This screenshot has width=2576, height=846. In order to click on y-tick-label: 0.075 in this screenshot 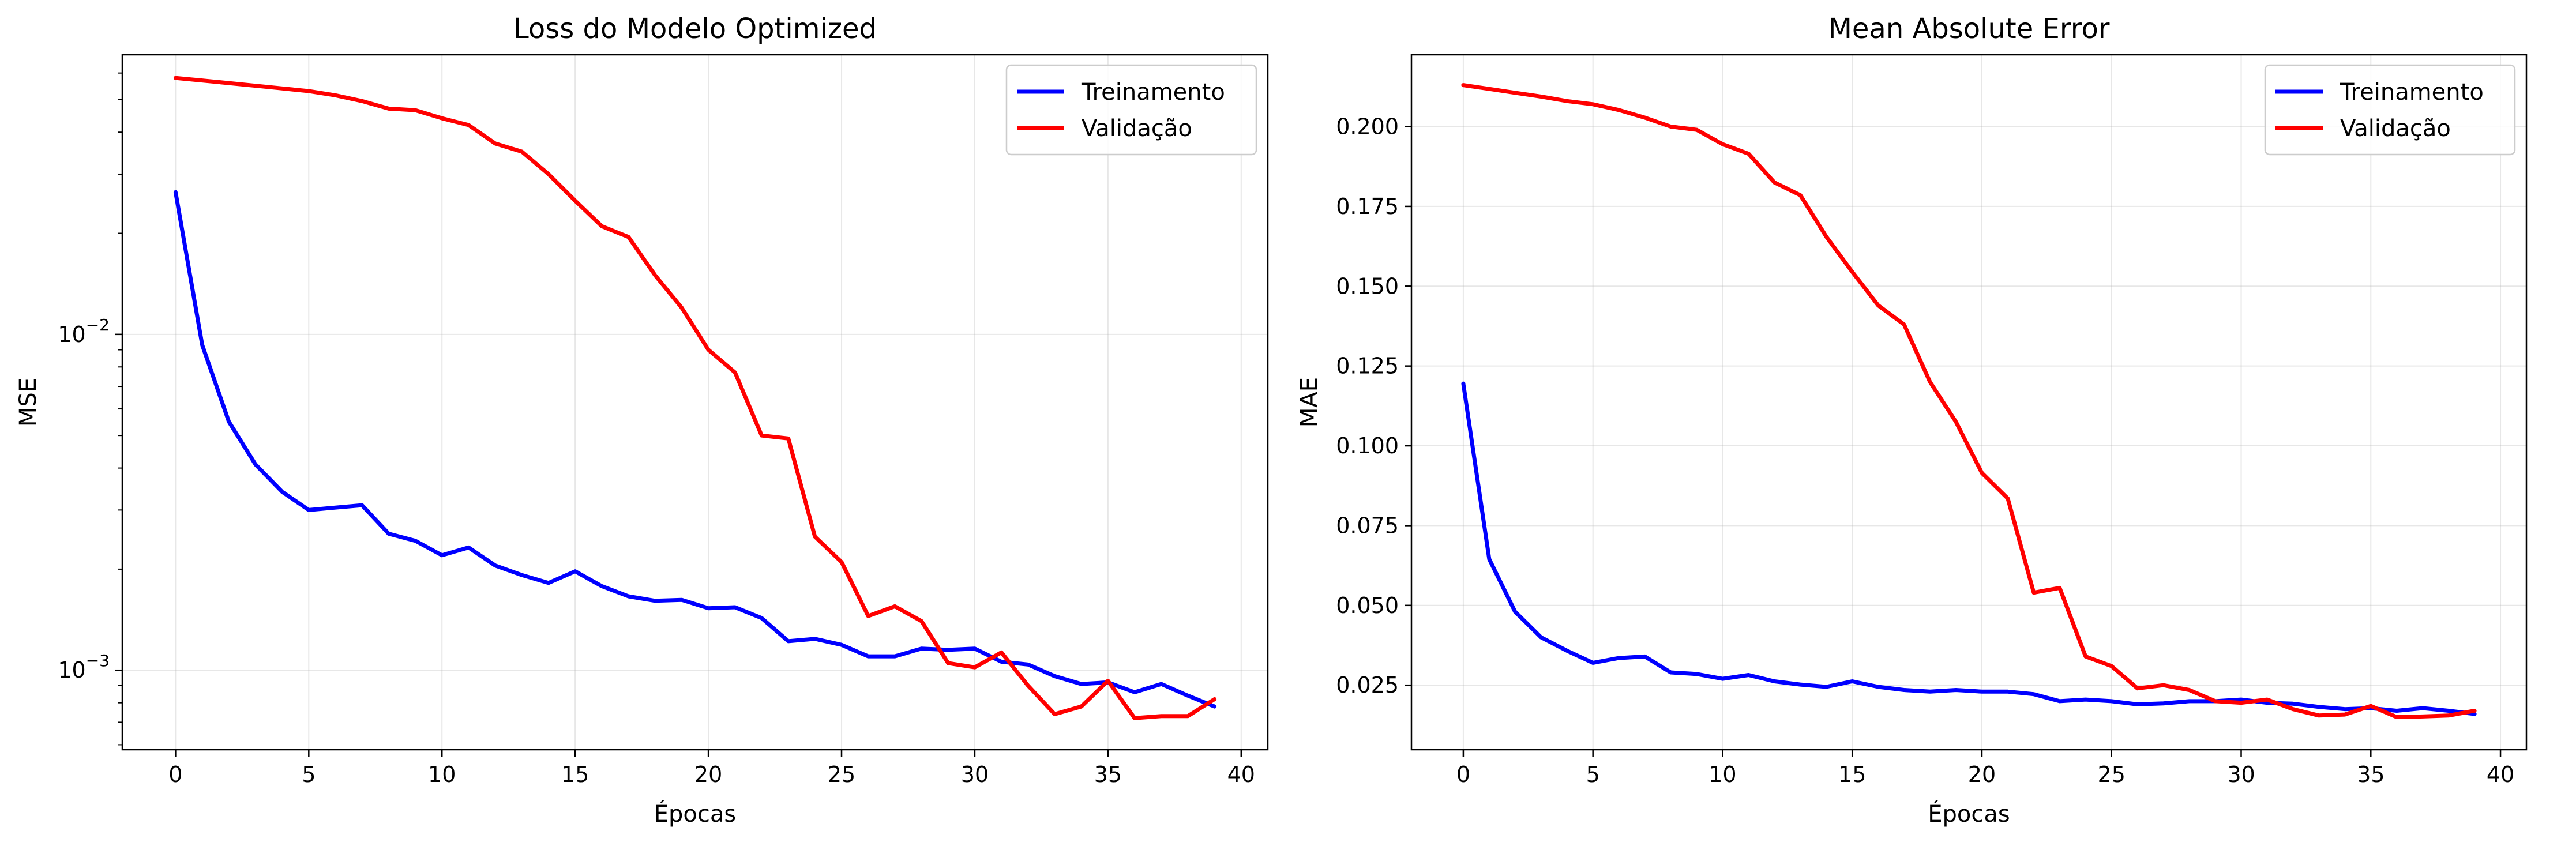, I will do `click(1367, 525)`.